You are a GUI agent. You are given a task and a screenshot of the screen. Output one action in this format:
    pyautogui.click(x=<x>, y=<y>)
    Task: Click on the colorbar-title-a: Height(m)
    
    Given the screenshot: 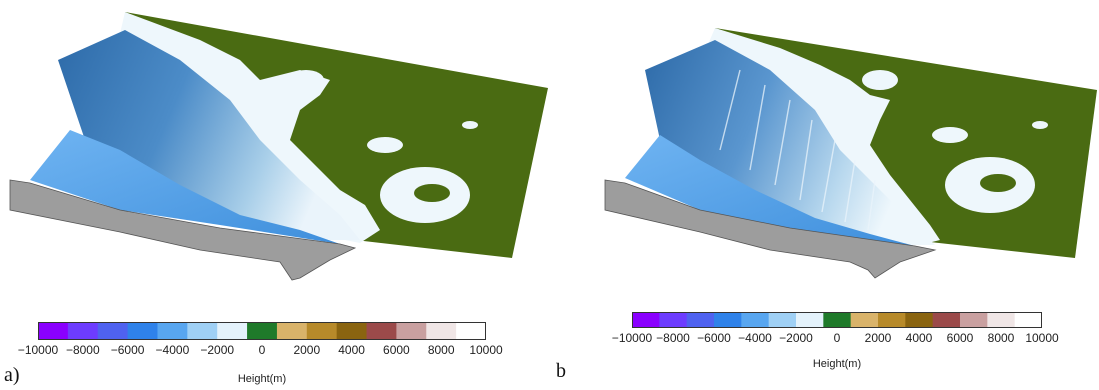 What is the action you would take?
    pyautogui.click(x=262, y=379)
    